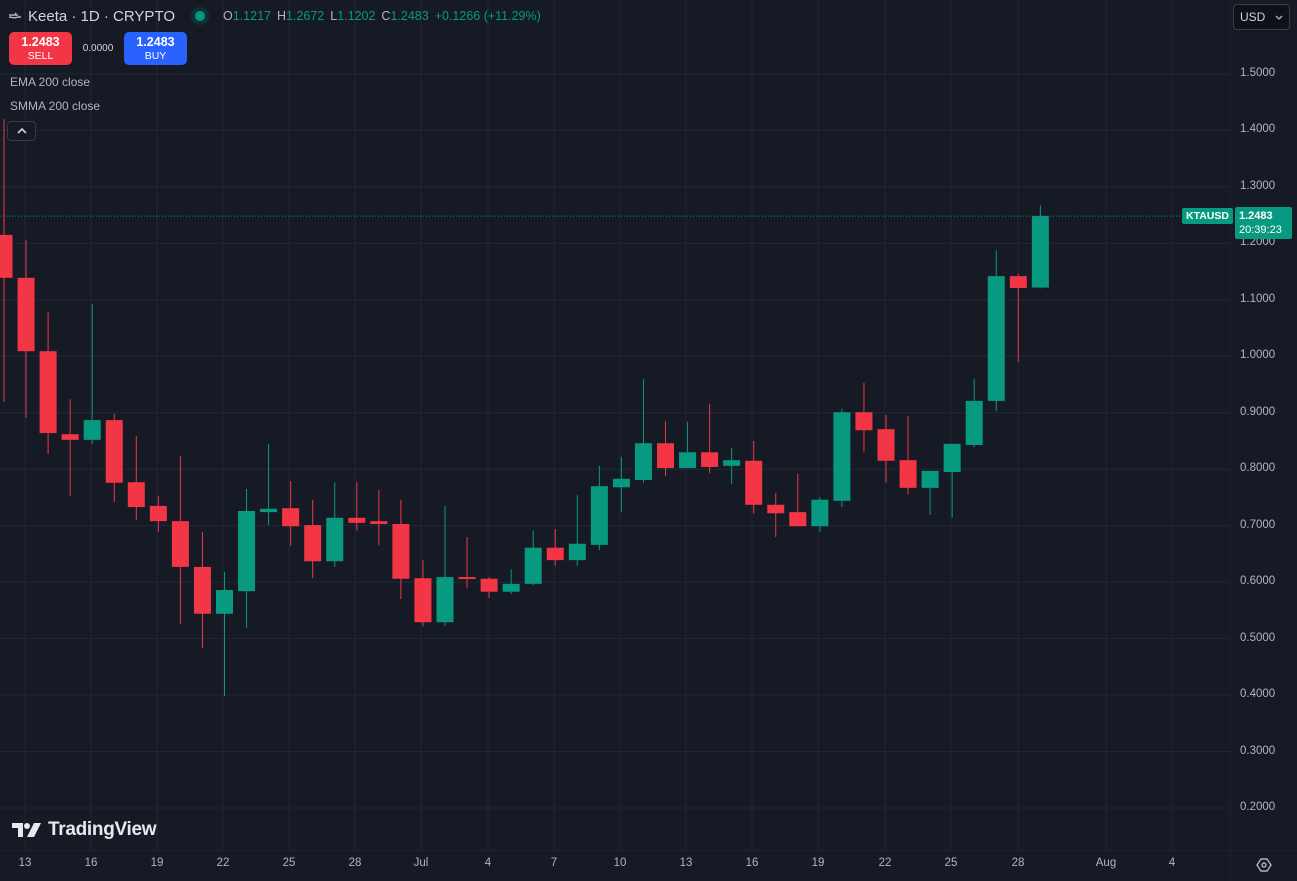  I want to click on time-tick: 25, so click(289, 863).